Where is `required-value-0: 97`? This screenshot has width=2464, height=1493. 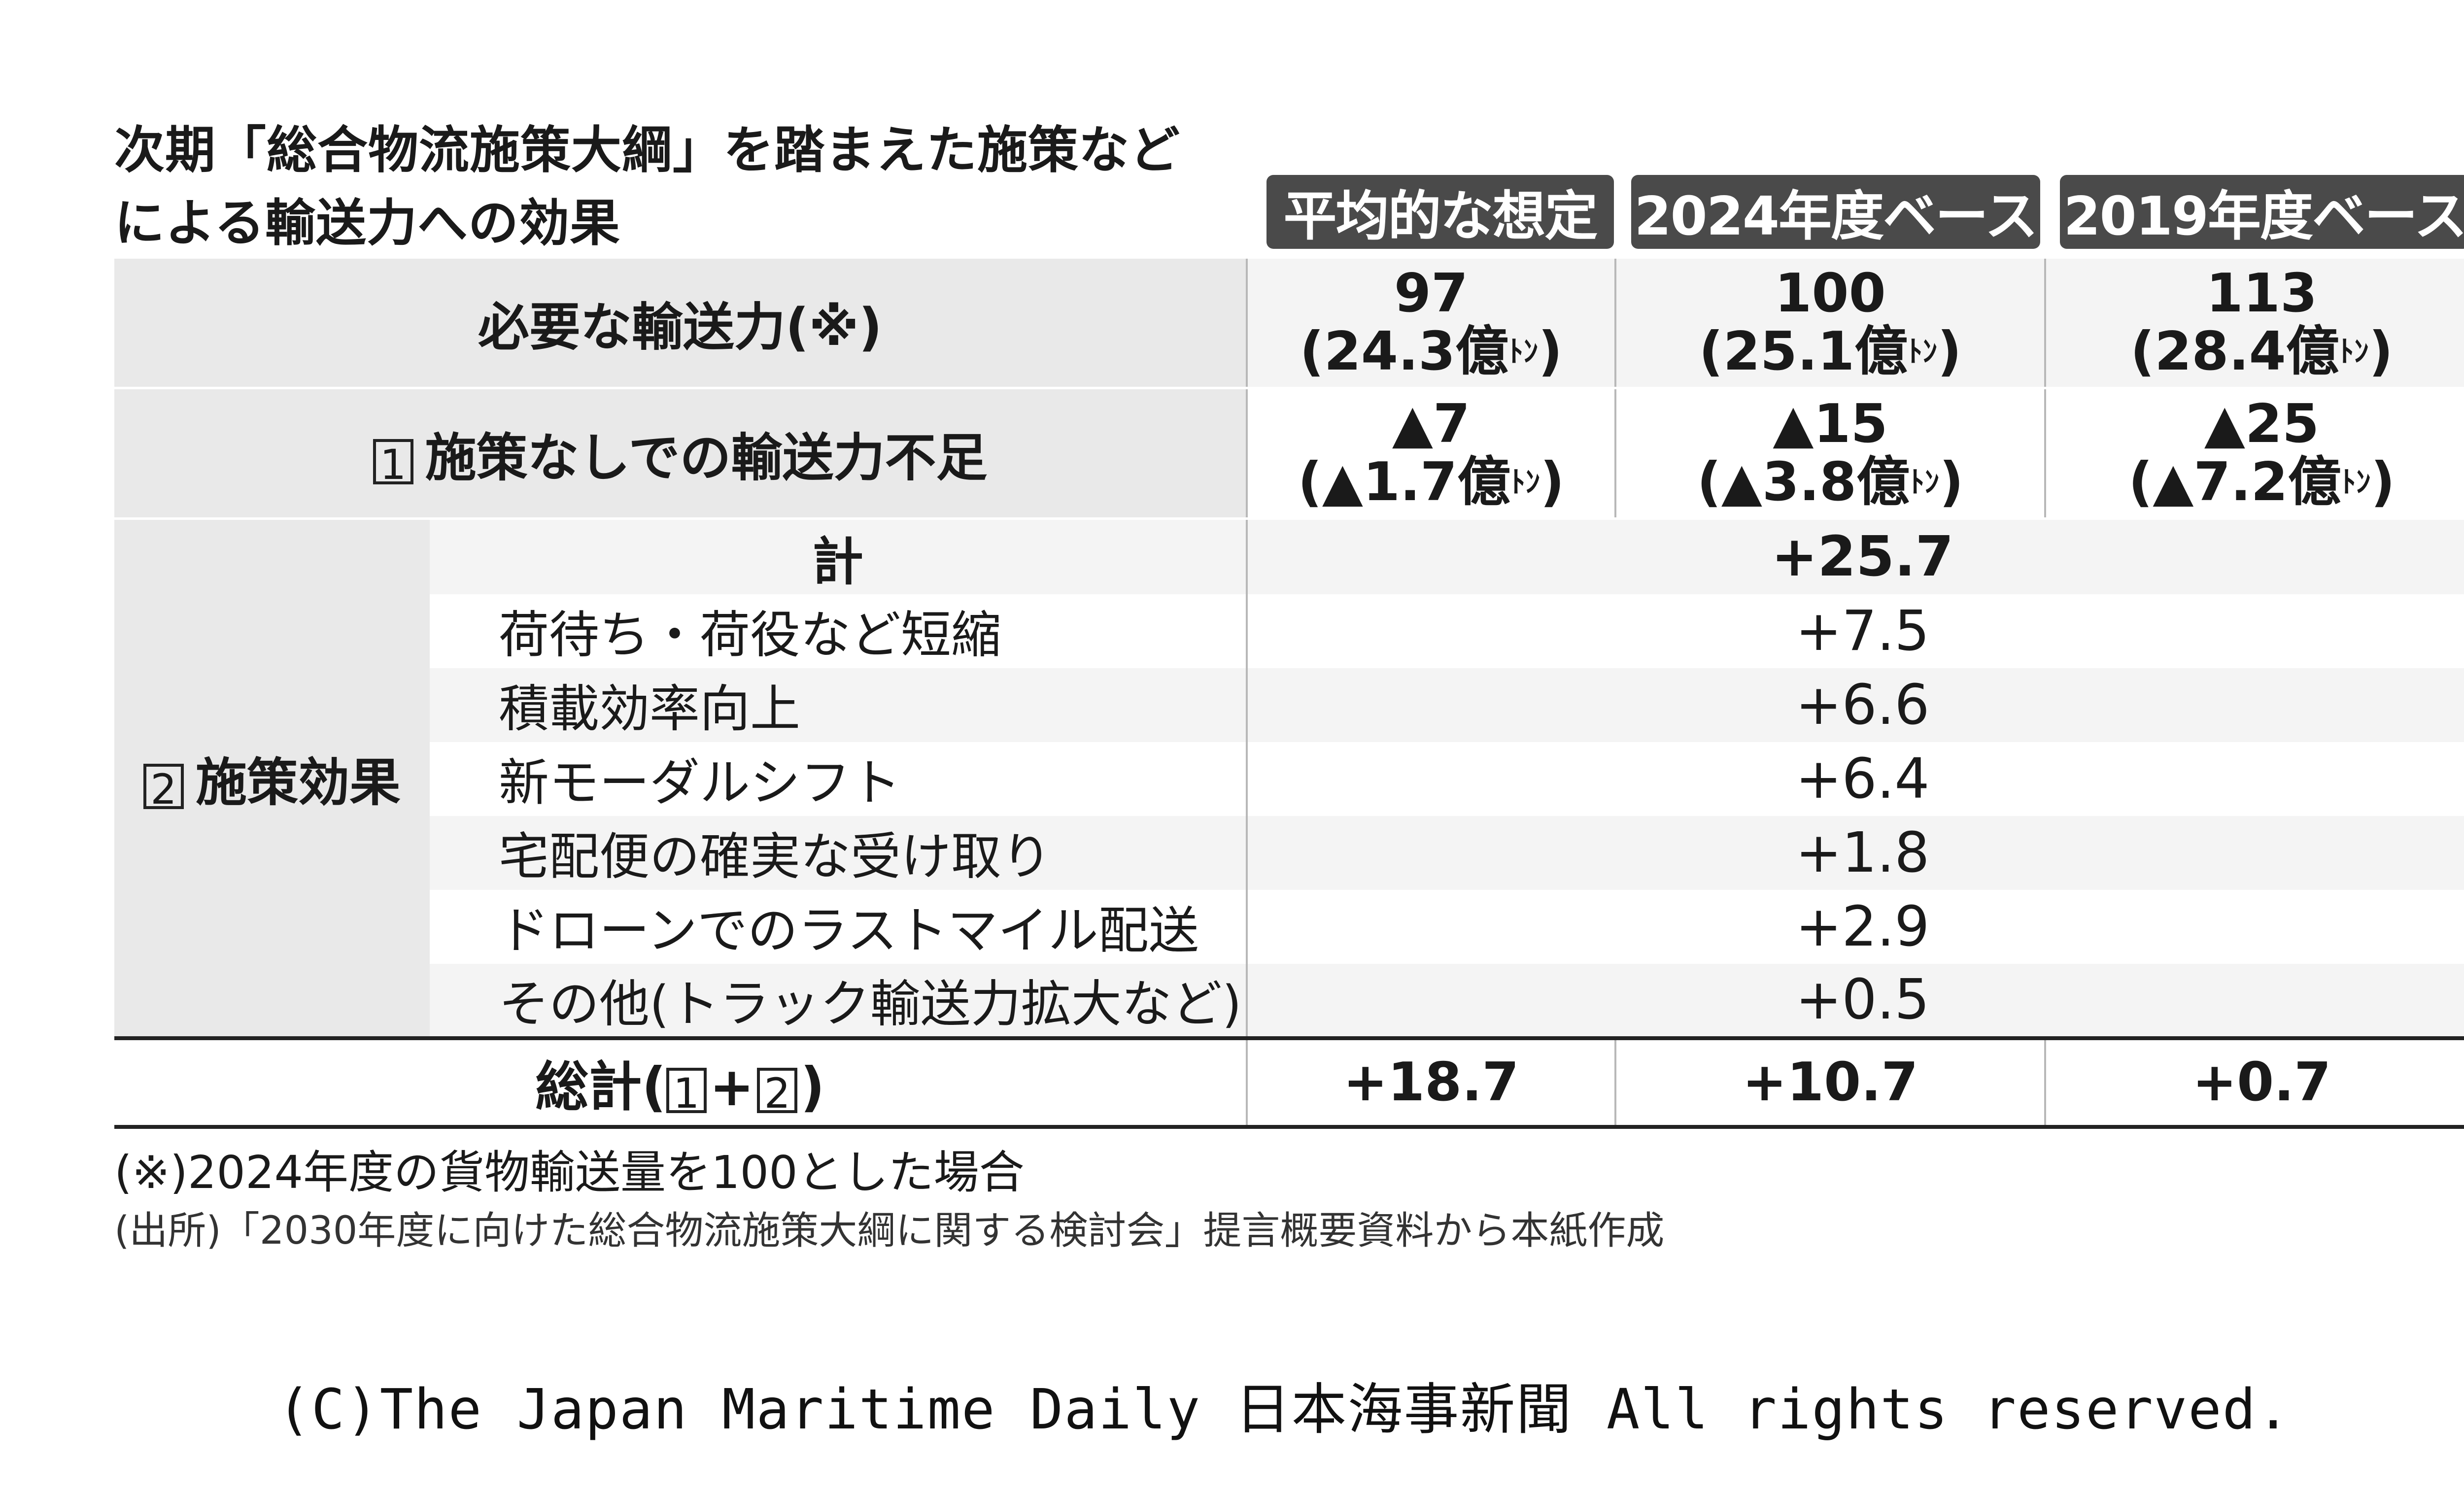
required-value-0: 97 is located at coordinates (1431, 293).